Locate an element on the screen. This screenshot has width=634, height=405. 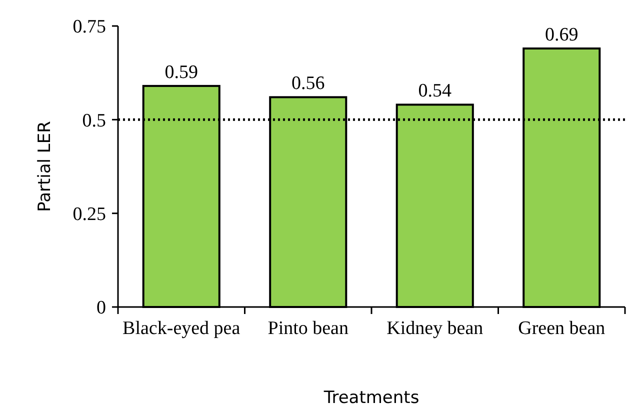
data-label: 0.54 is located at coordinates (435, 91).